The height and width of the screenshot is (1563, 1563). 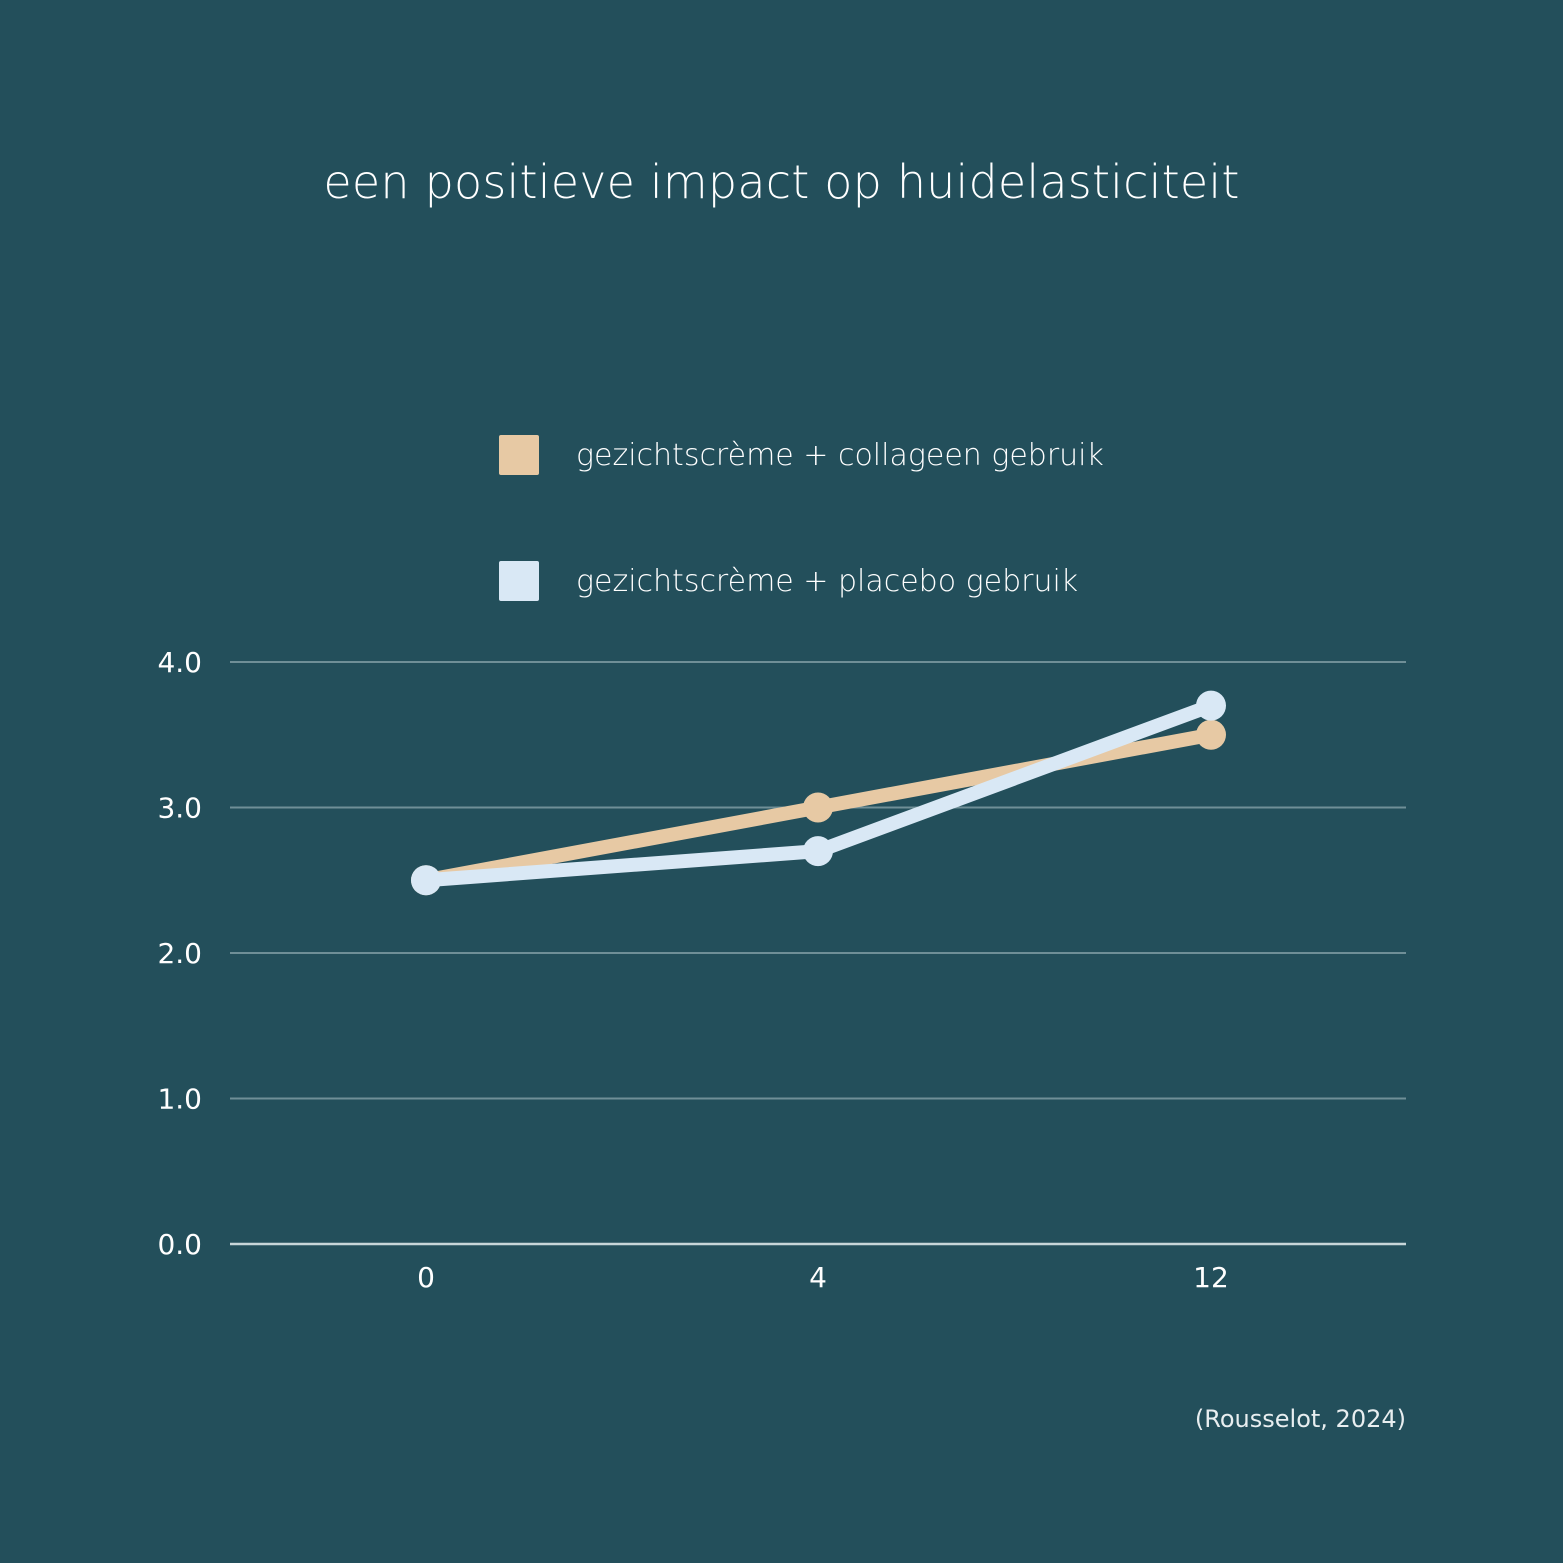 What do you see at coordinates (179, 662) in the screenshot?
I see `y-tick-label: 4.0` at bounding box center [179, 662].